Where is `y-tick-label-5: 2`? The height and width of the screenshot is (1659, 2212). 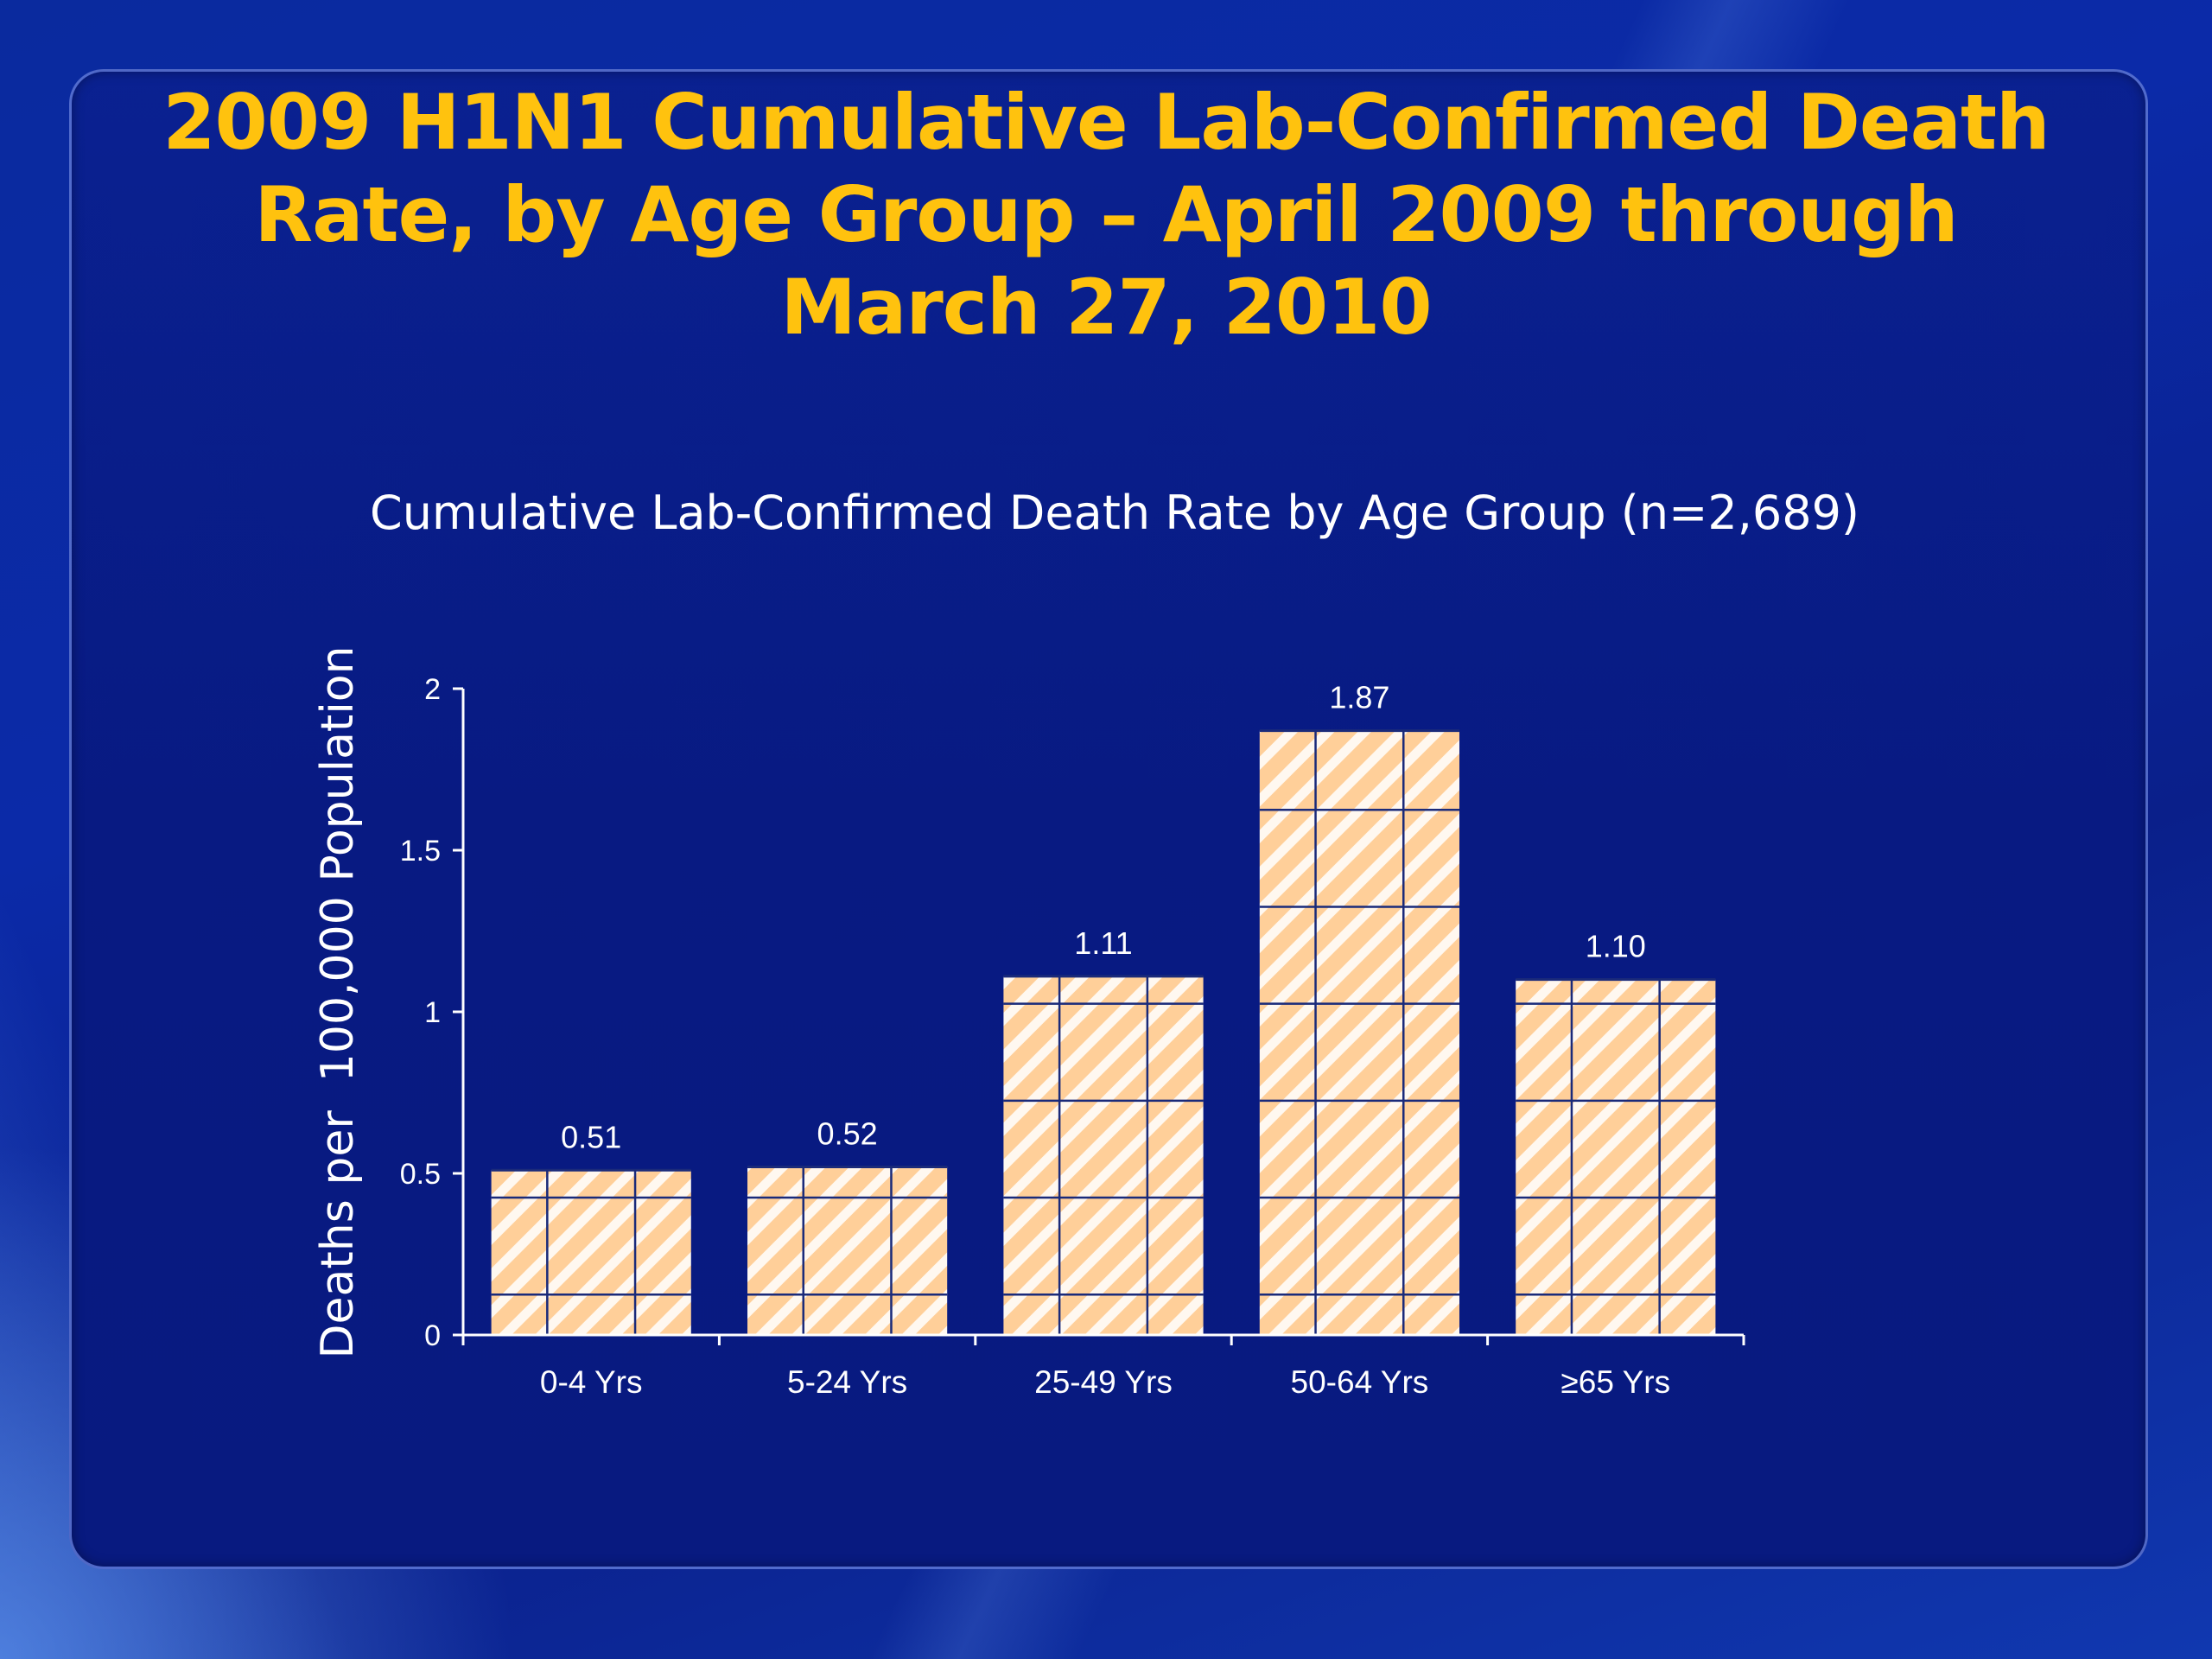 y-tick-label-5: 2 is located at coordinates (432, 689).